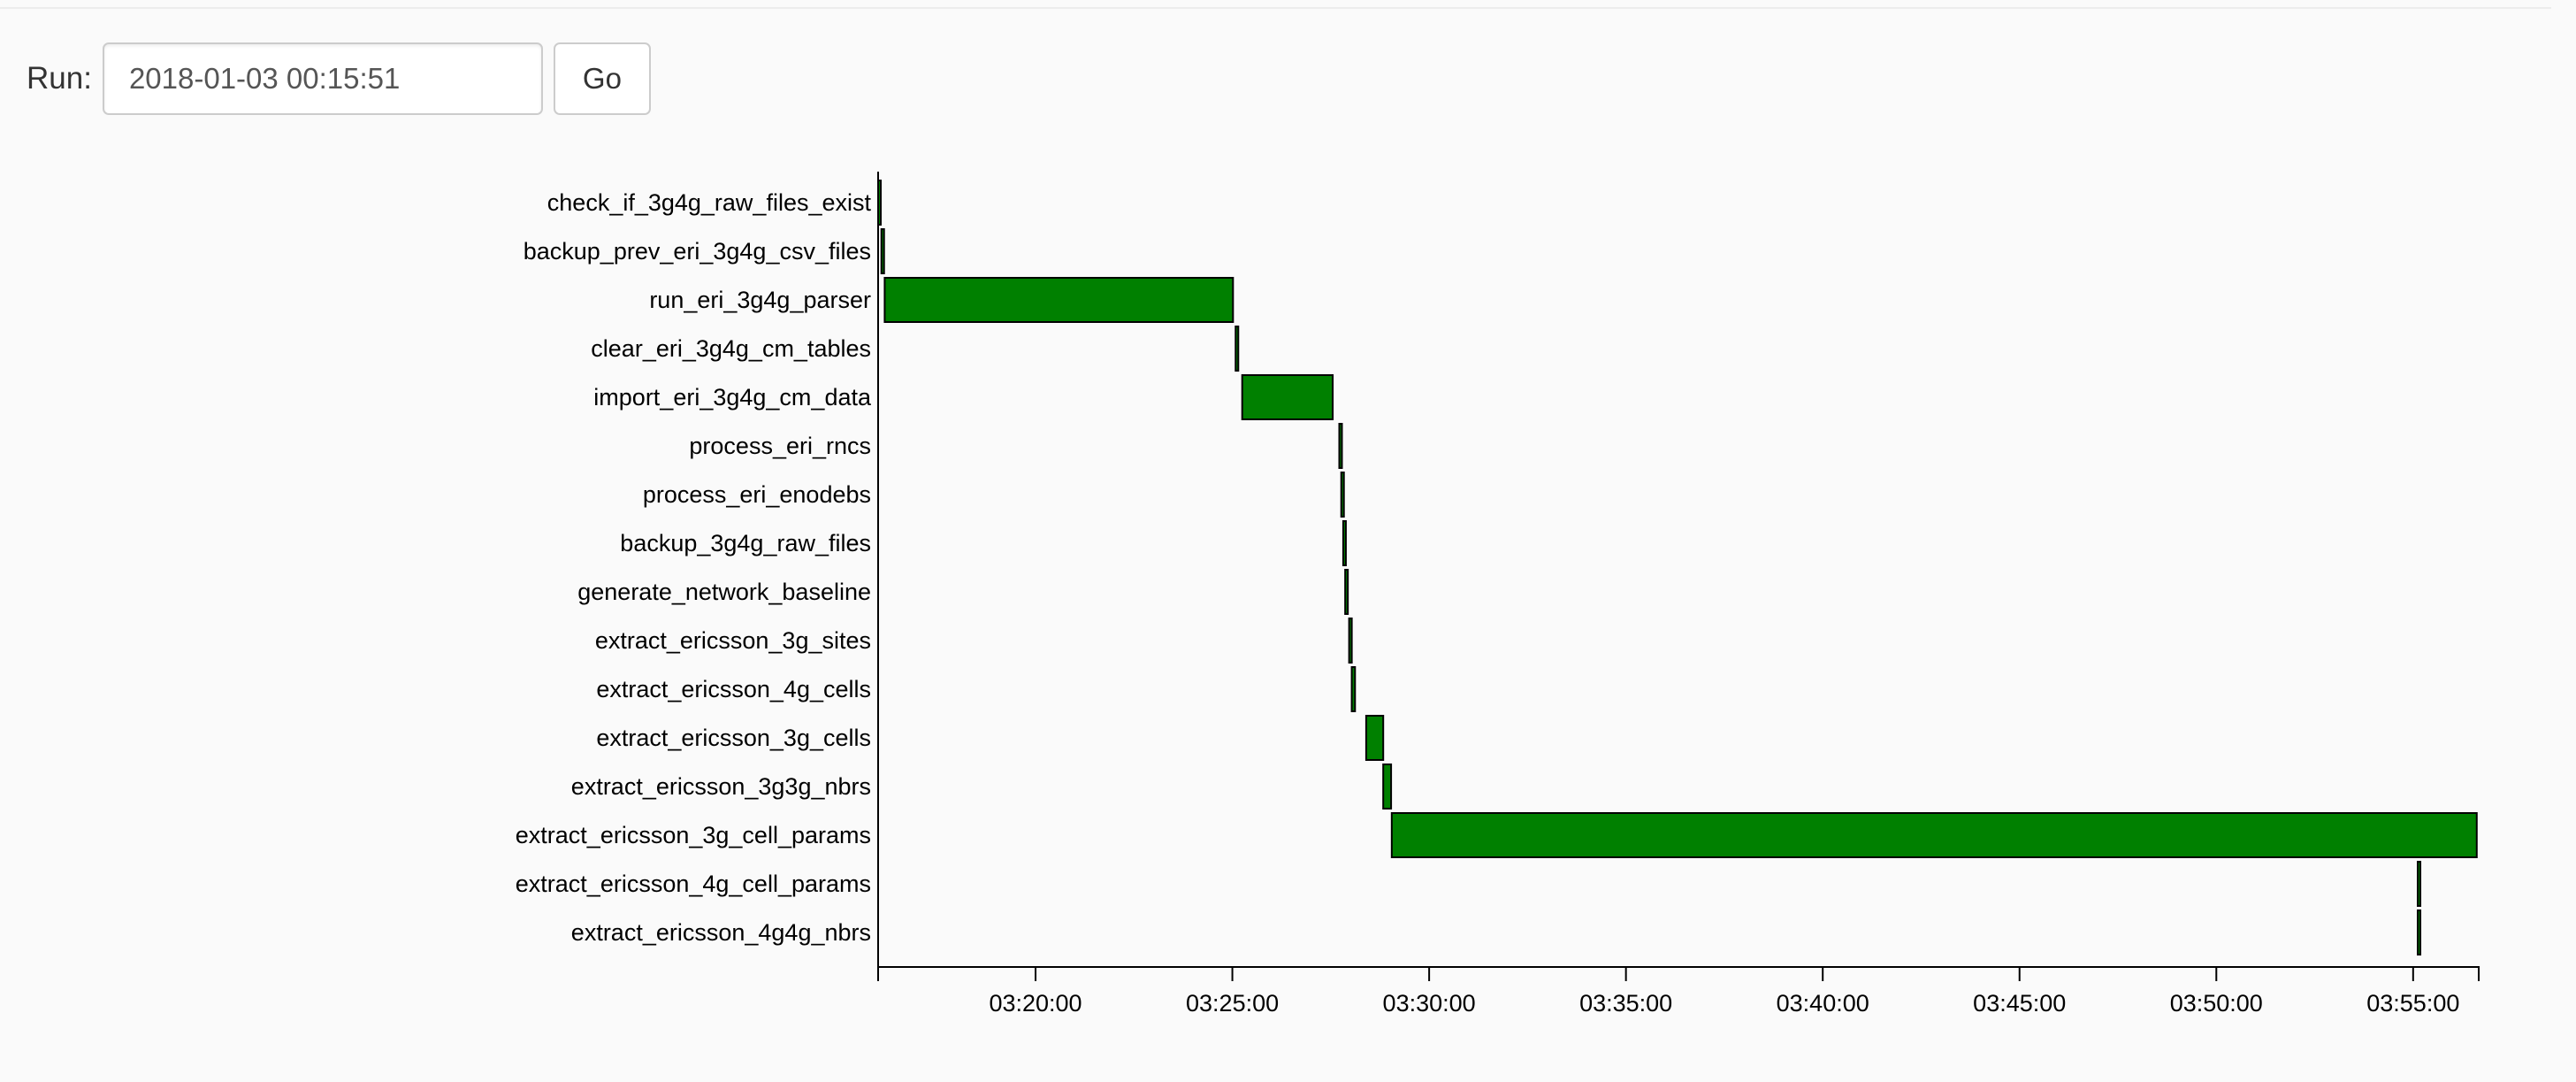 Image resolution: width=2576 pixels, height=1082 pixels. What do you see at coordinates (2216, 1003) in the screenshot?
I see `x-tick-label: 03:50:00` at bounding box center [2216, 1003].